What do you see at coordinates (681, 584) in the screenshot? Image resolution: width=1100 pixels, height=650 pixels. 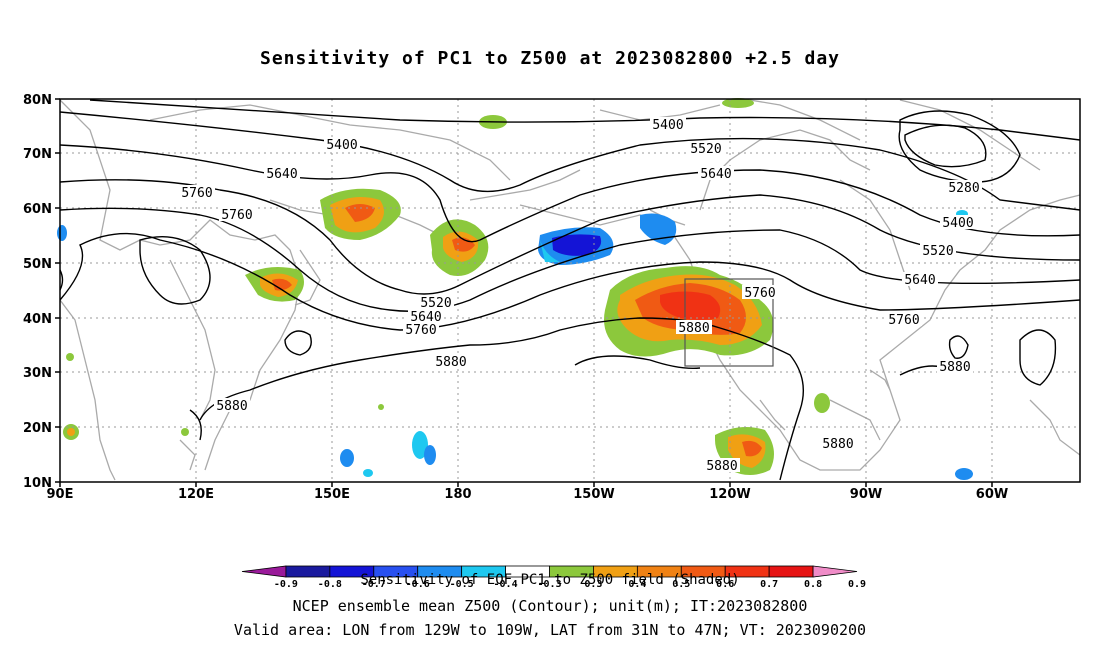 I see `colorbar-label: 0.5` at bounding box center [681, 584].